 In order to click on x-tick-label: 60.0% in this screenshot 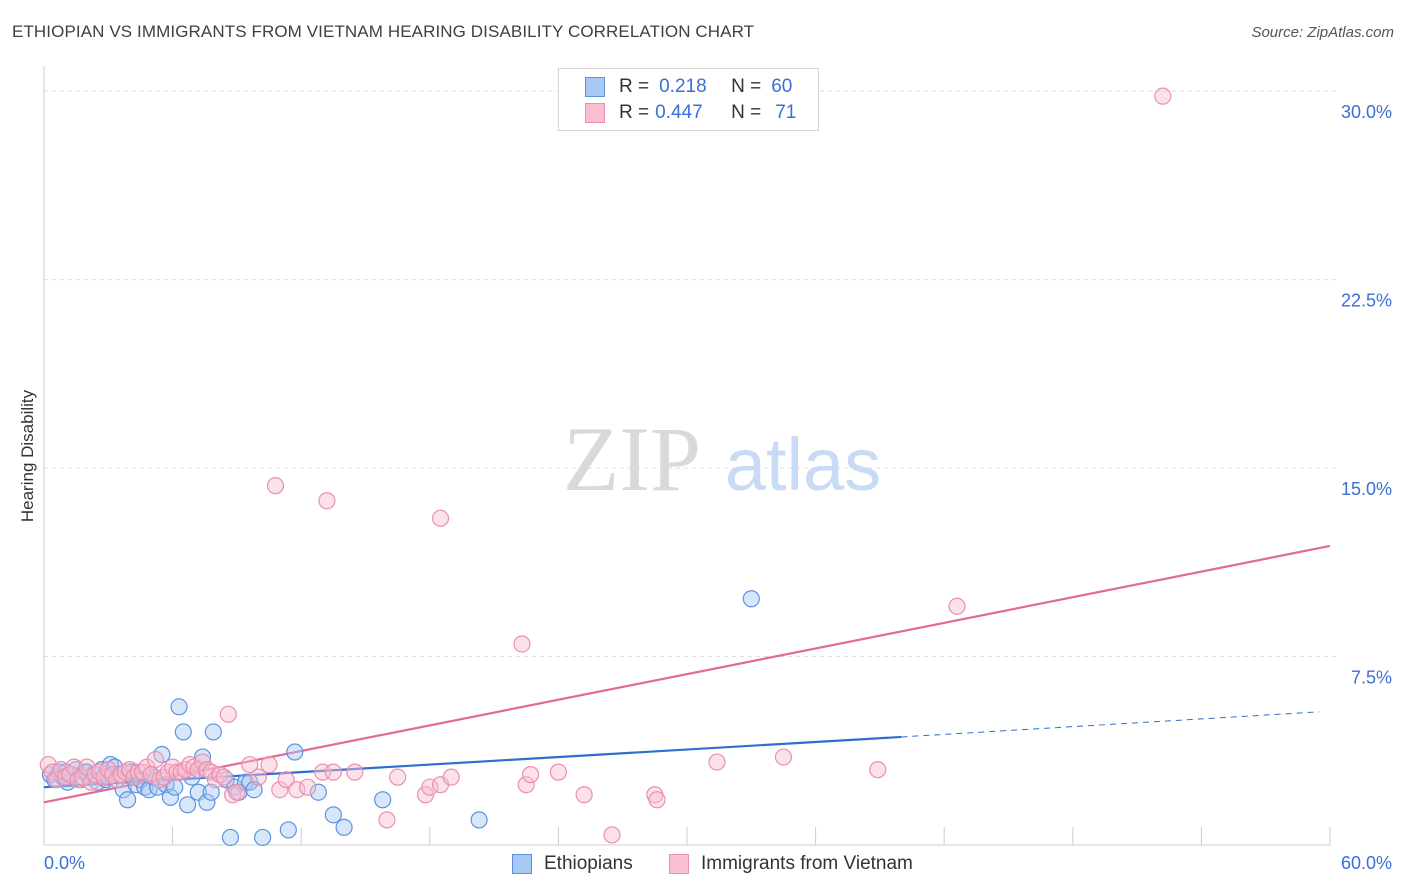, I will do `click(1366, 863)`.